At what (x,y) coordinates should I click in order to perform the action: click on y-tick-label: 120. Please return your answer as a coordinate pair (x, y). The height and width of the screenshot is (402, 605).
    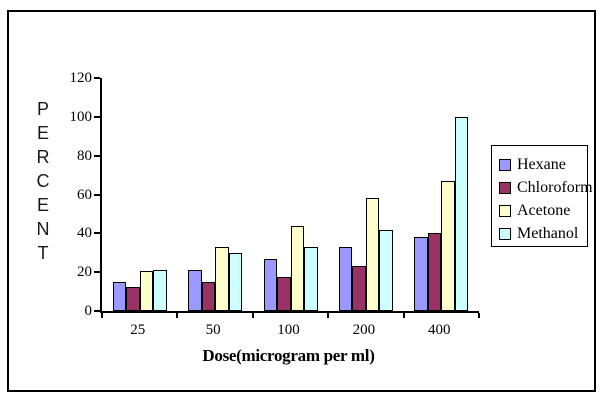
    Looking at the image, I should click on (81, 78).